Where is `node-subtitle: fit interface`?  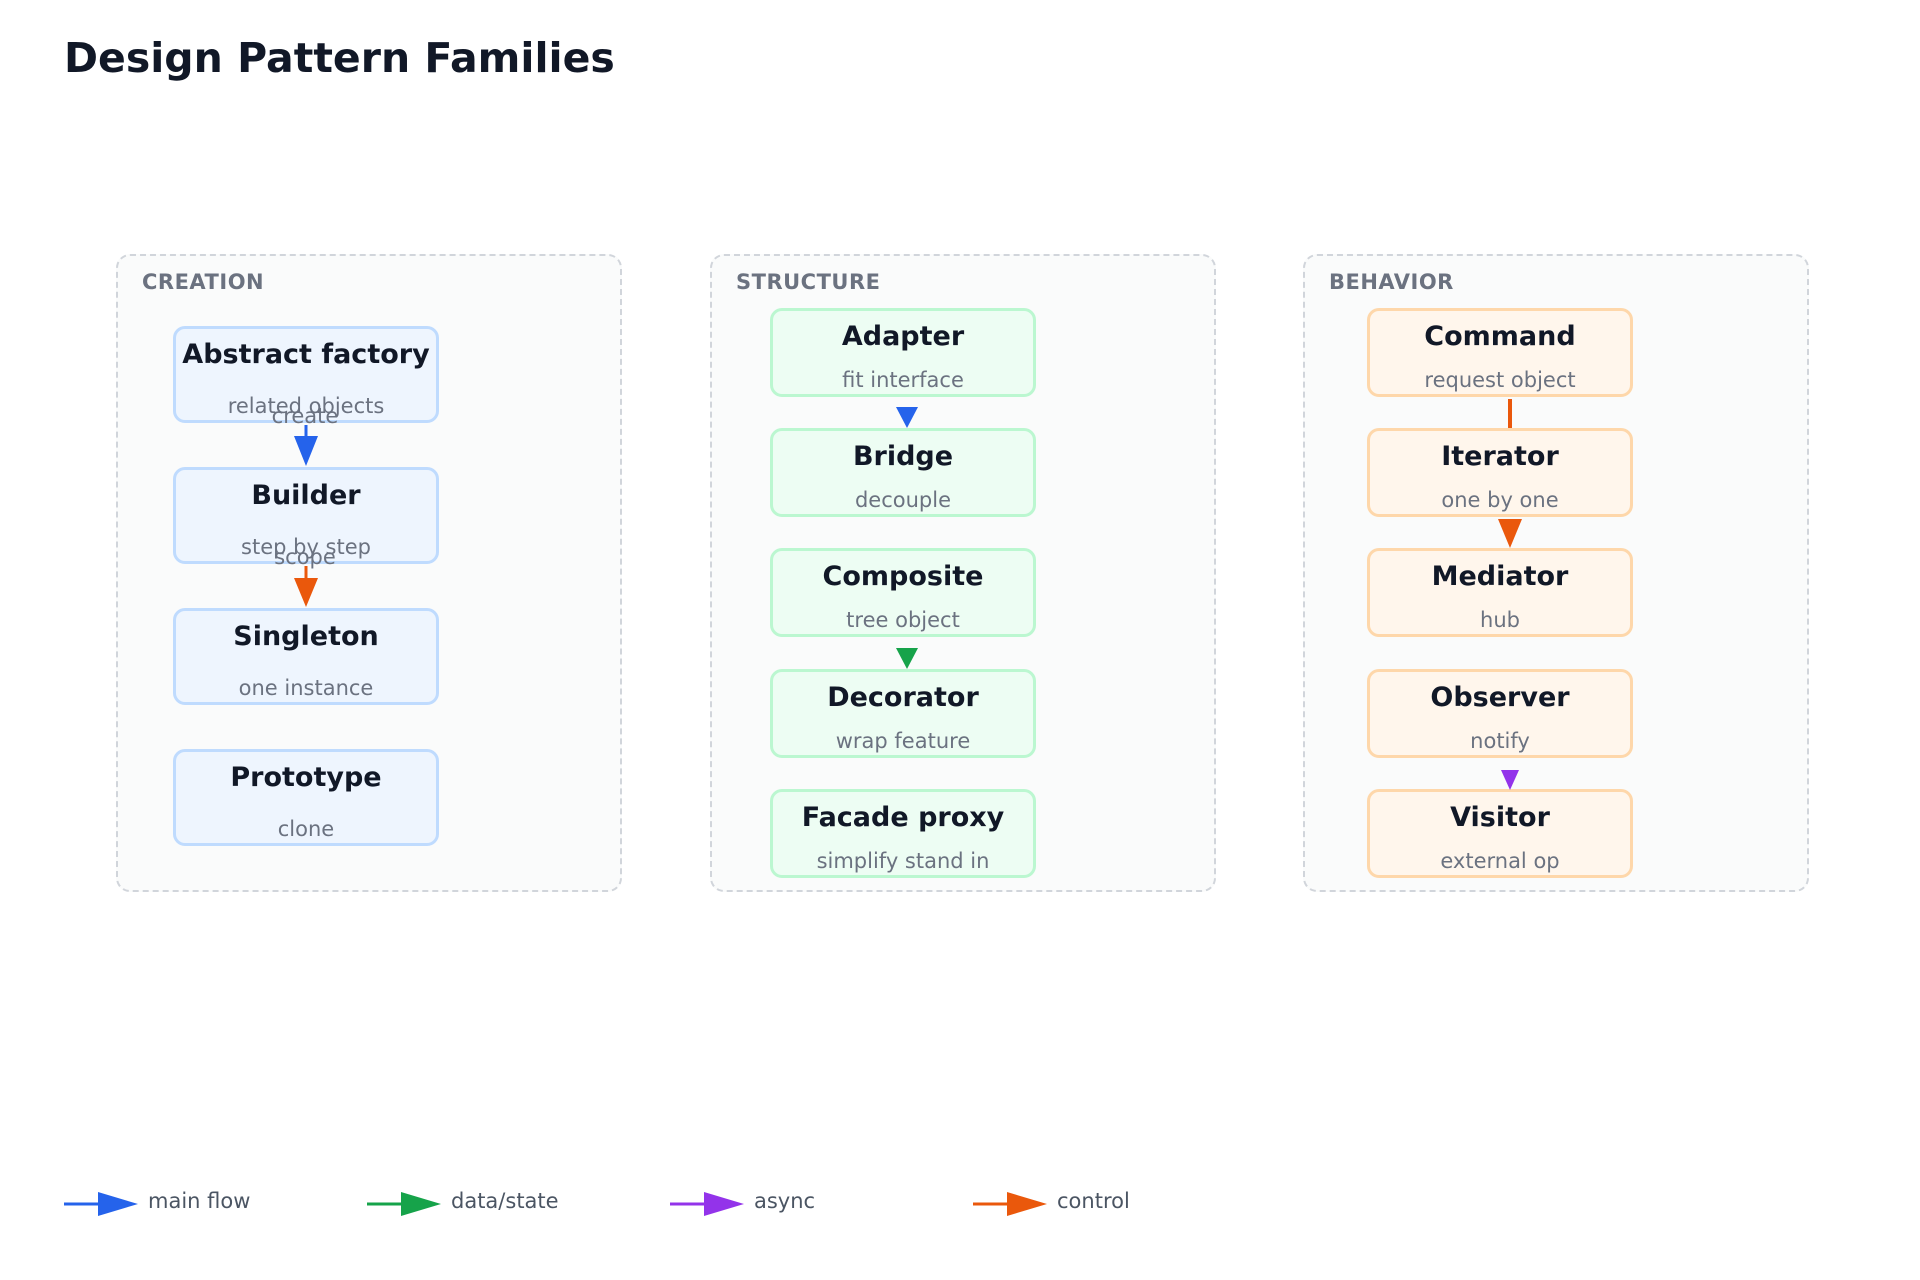
node-subtitle: fit interface is located at coordinates (903, 380).